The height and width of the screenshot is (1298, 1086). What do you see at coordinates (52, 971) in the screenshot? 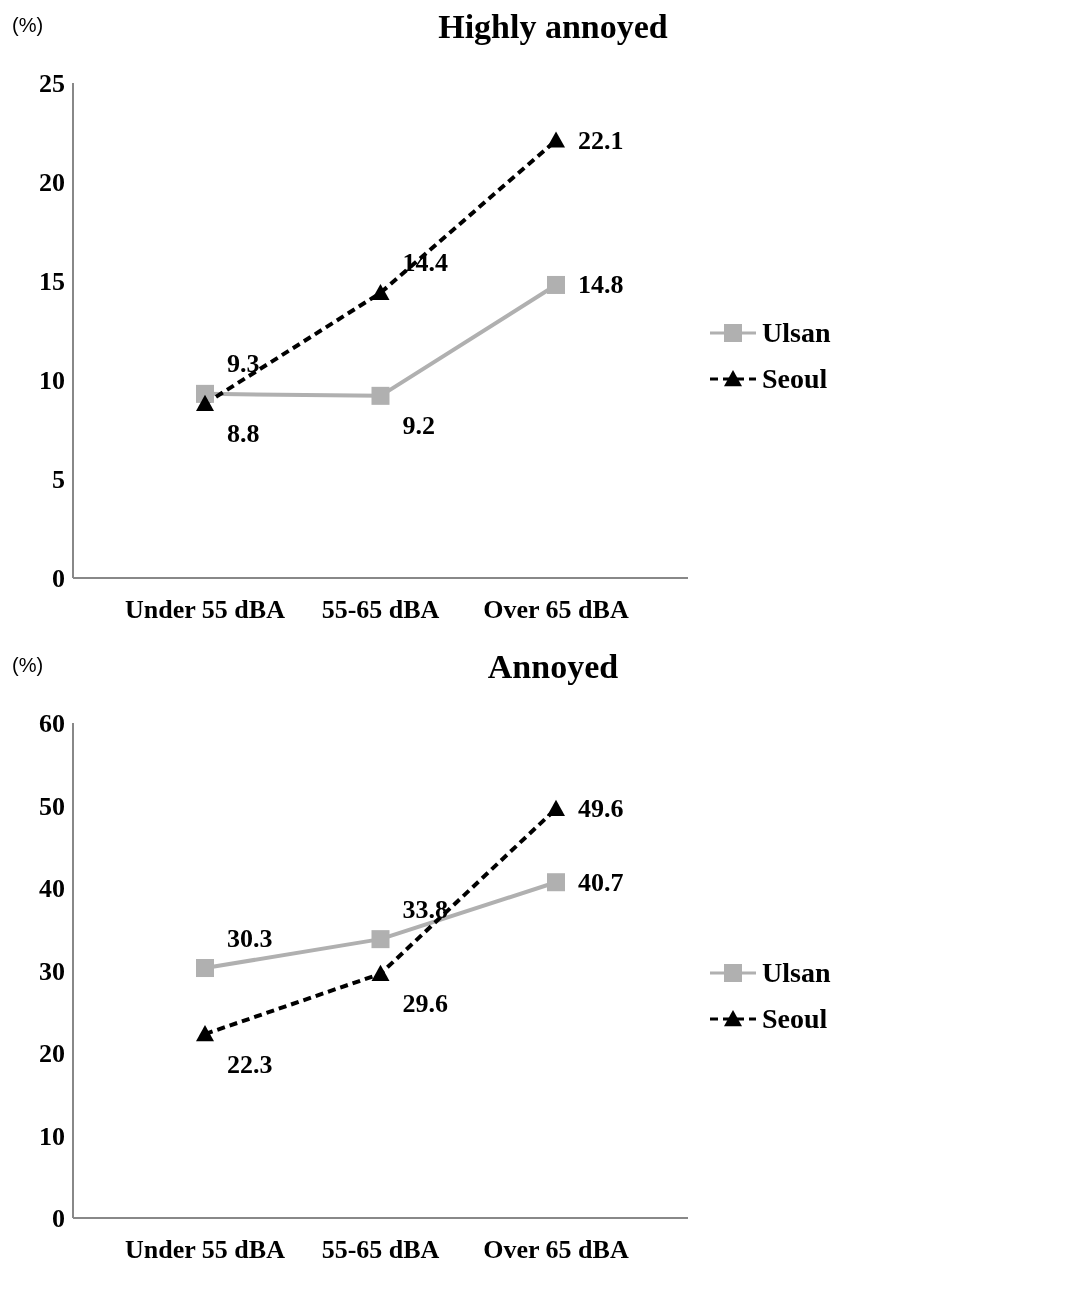
I see `y-tick-label: 30` at bounding box center [52, 971].